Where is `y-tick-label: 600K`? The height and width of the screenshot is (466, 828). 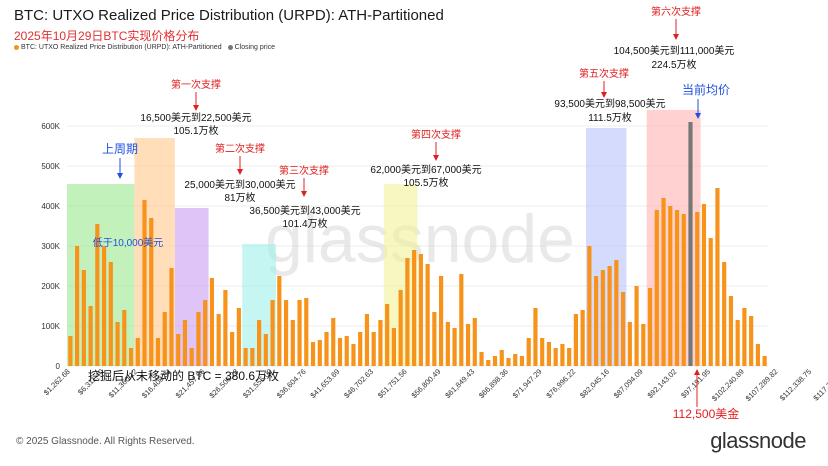
y-tick-label: 600K is located at coordinates (50, 126).